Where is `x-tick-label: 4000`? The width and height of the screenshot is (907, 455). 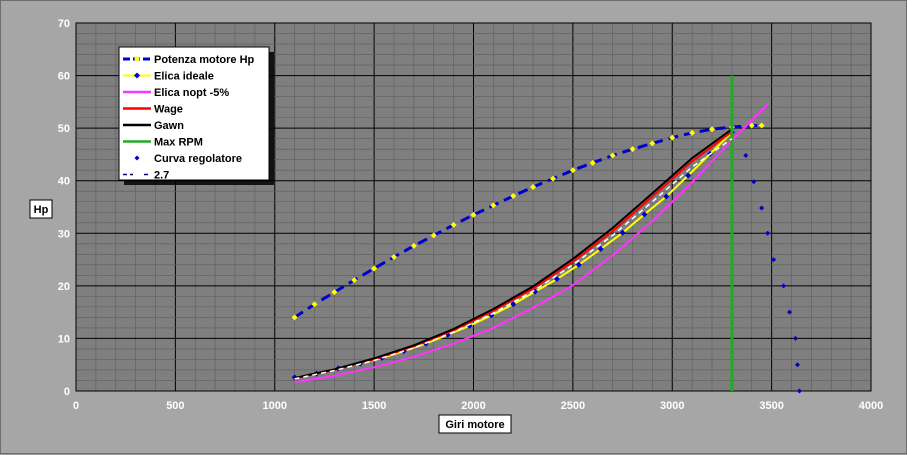
x-tick-label: 4000 is located at coordinates (871, 406).